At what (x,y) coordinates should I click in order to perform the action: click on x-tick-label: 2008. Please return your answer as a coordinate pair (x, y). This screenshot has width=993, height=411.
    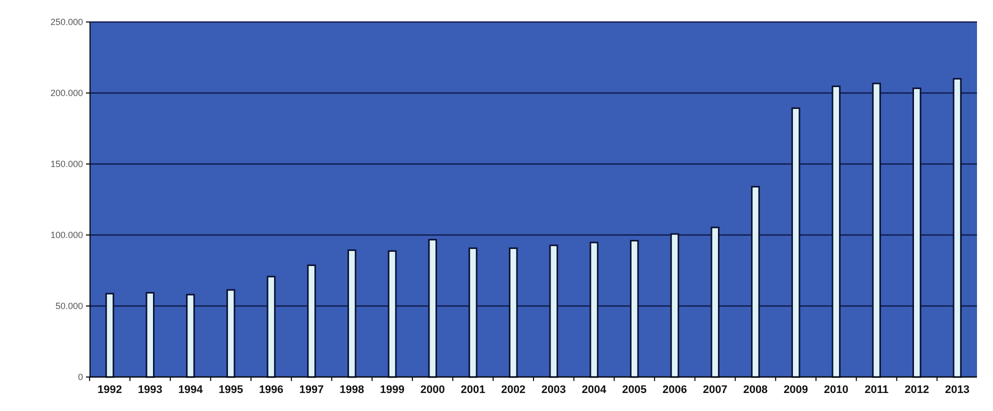
    Looking at the image, I should click on (755, 390).